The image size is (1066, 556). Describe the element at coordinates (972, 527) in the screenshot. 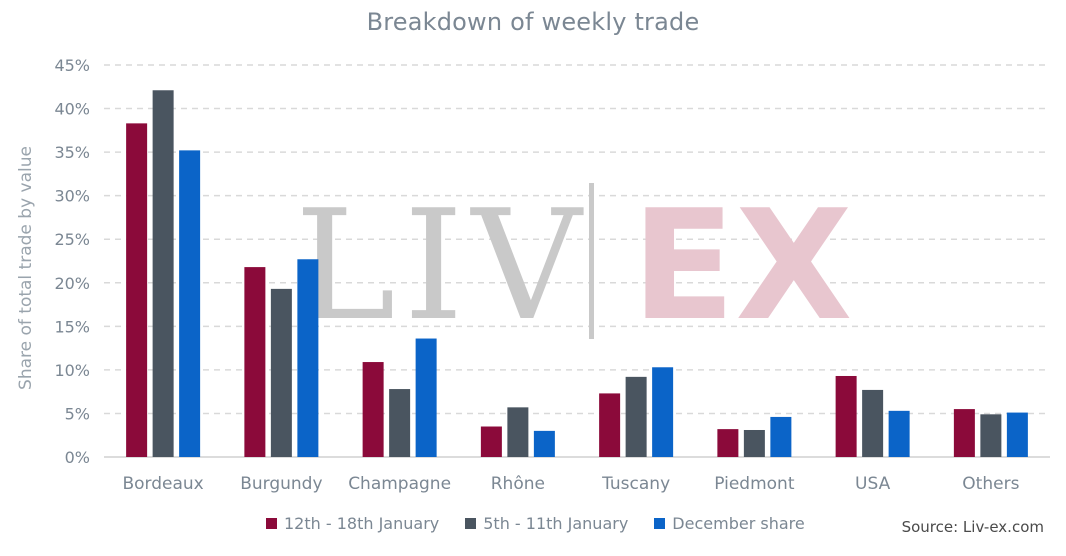

I see `source-note: Source: Liv-ex.com` at that location.